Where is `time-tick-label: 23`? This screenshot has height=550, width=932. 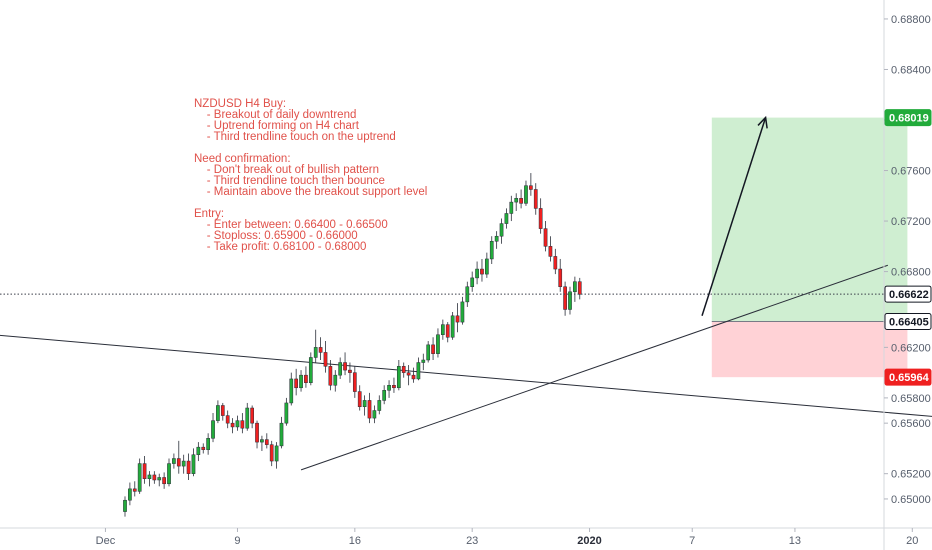 time-tick-label: 23 is located at coordinates (472, 541).